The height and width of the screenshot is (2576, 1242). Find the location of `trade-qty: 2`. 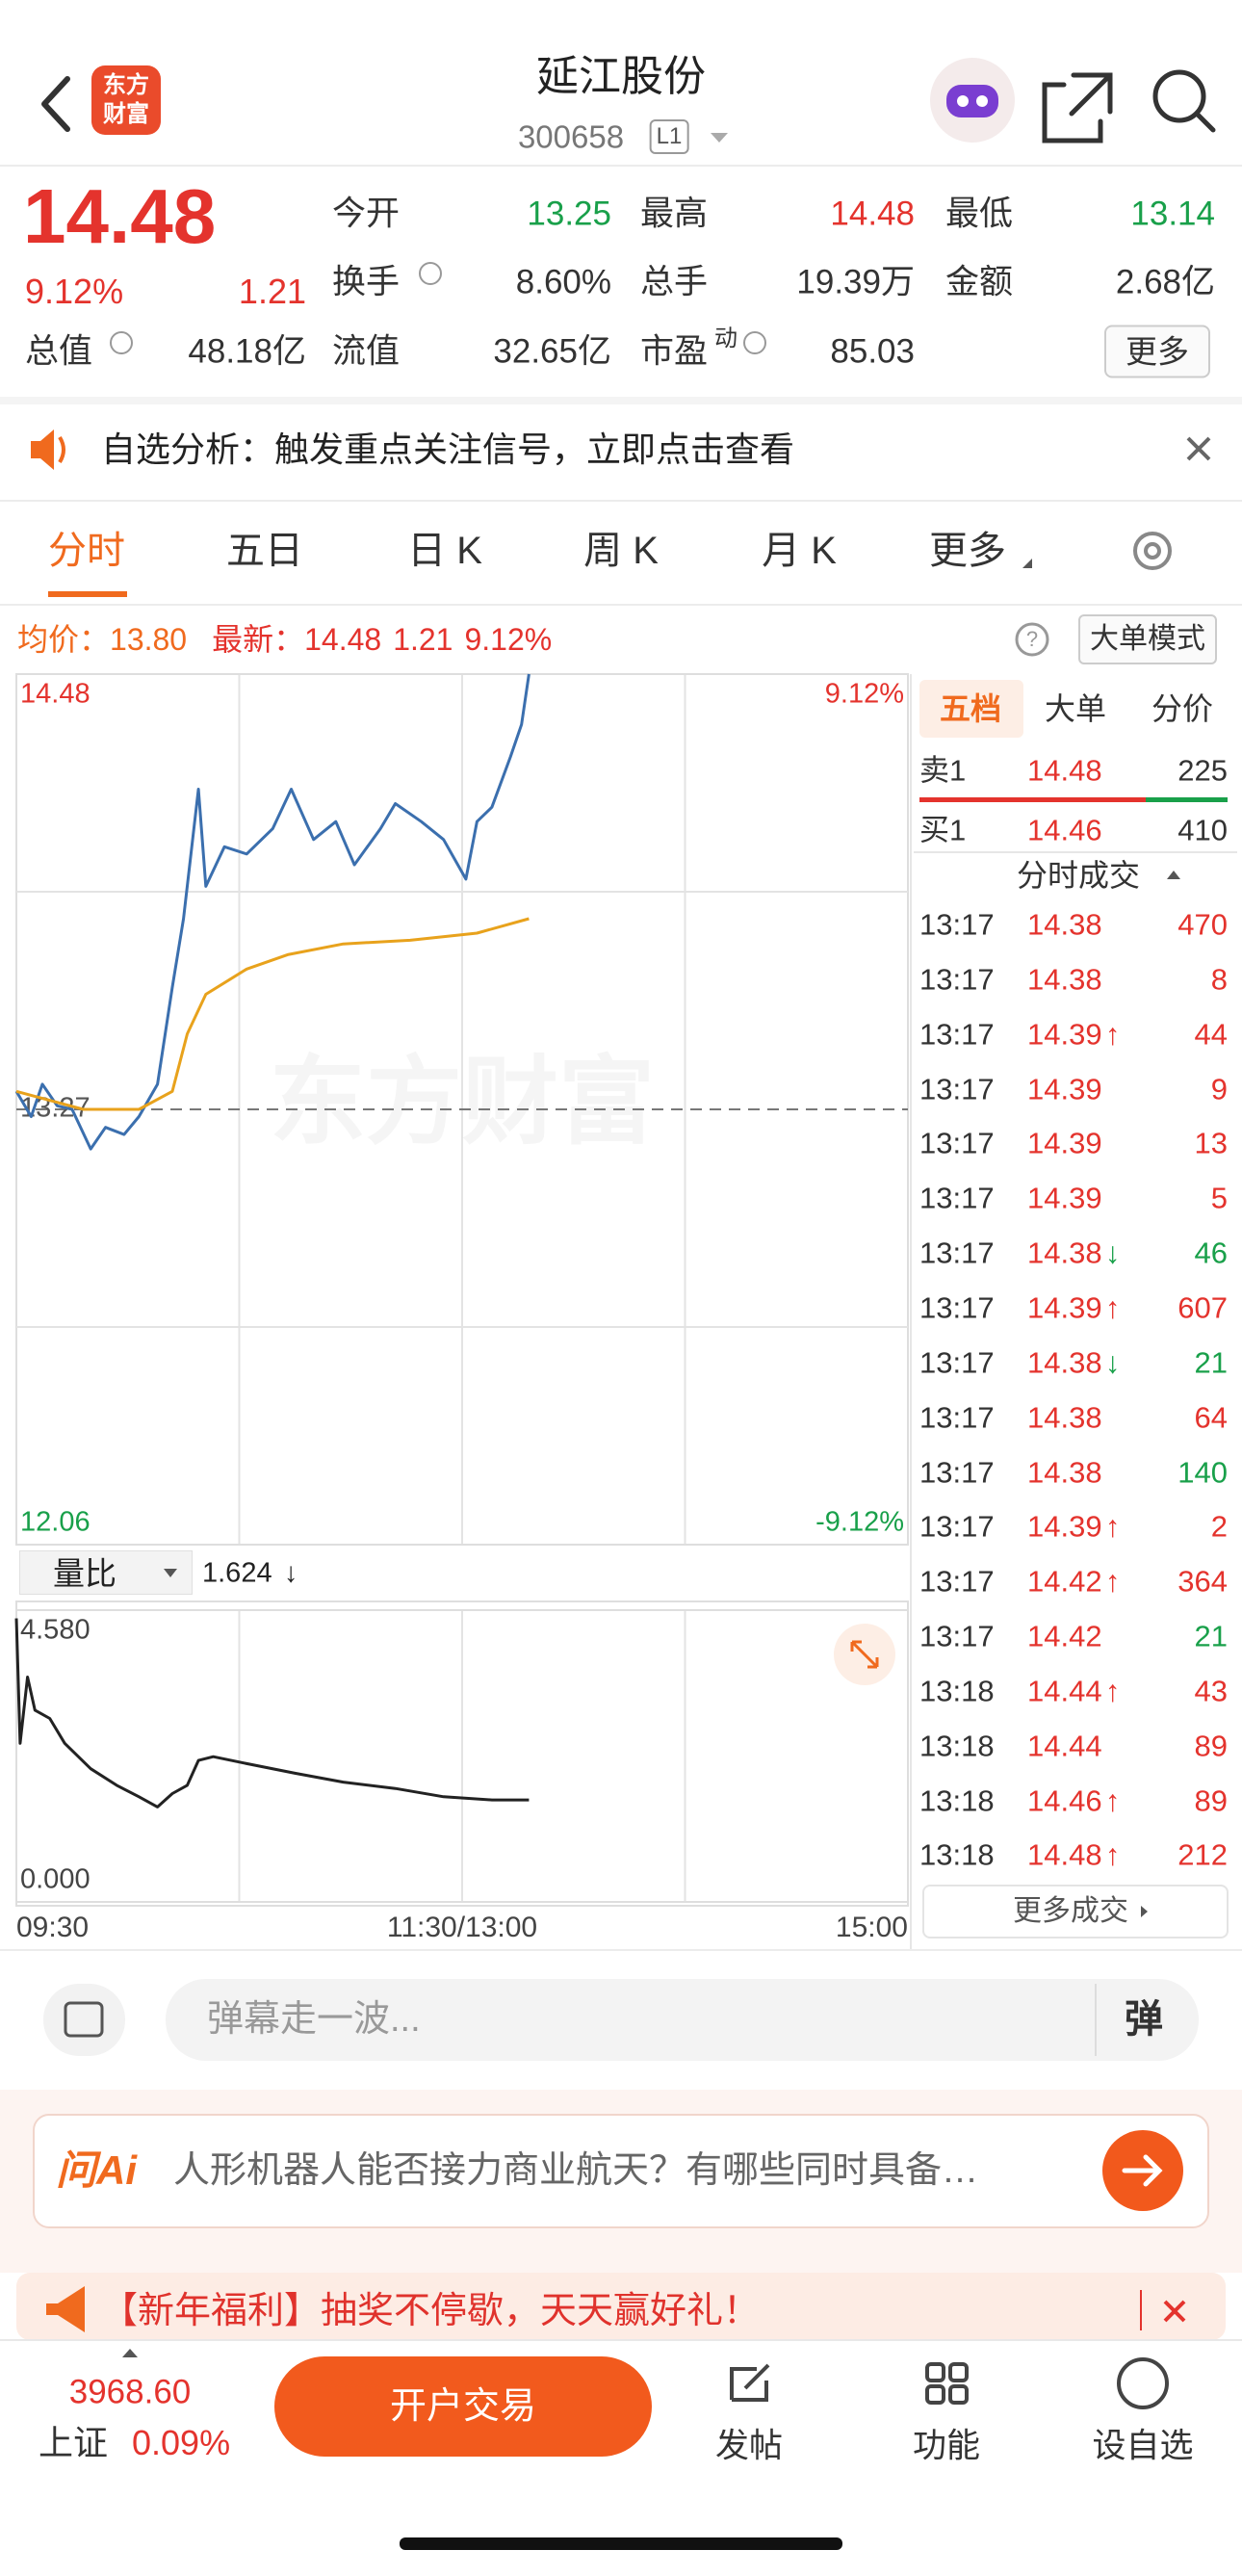

trade-qty: 2 is located at coordinates (1219, 1526).